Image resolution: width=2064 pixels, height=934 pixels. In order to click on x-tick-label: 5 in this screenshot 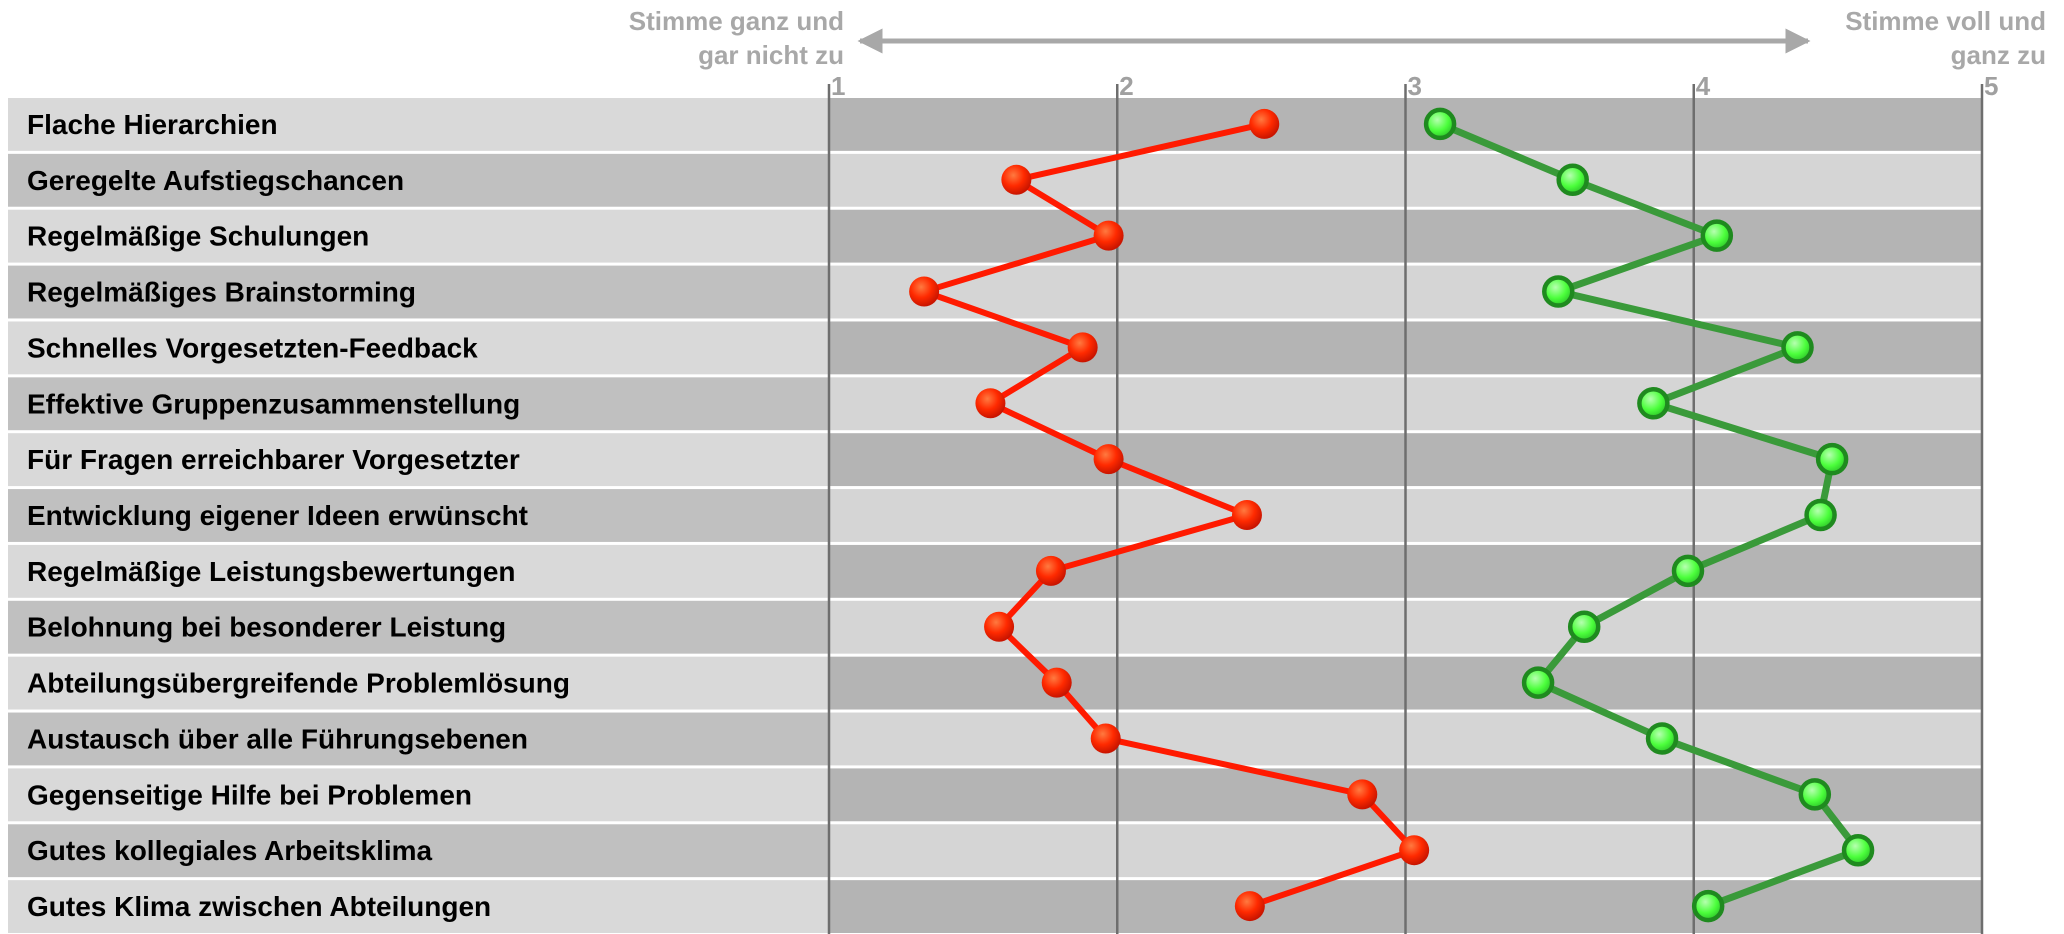, I will do `click(1991, 86)`.